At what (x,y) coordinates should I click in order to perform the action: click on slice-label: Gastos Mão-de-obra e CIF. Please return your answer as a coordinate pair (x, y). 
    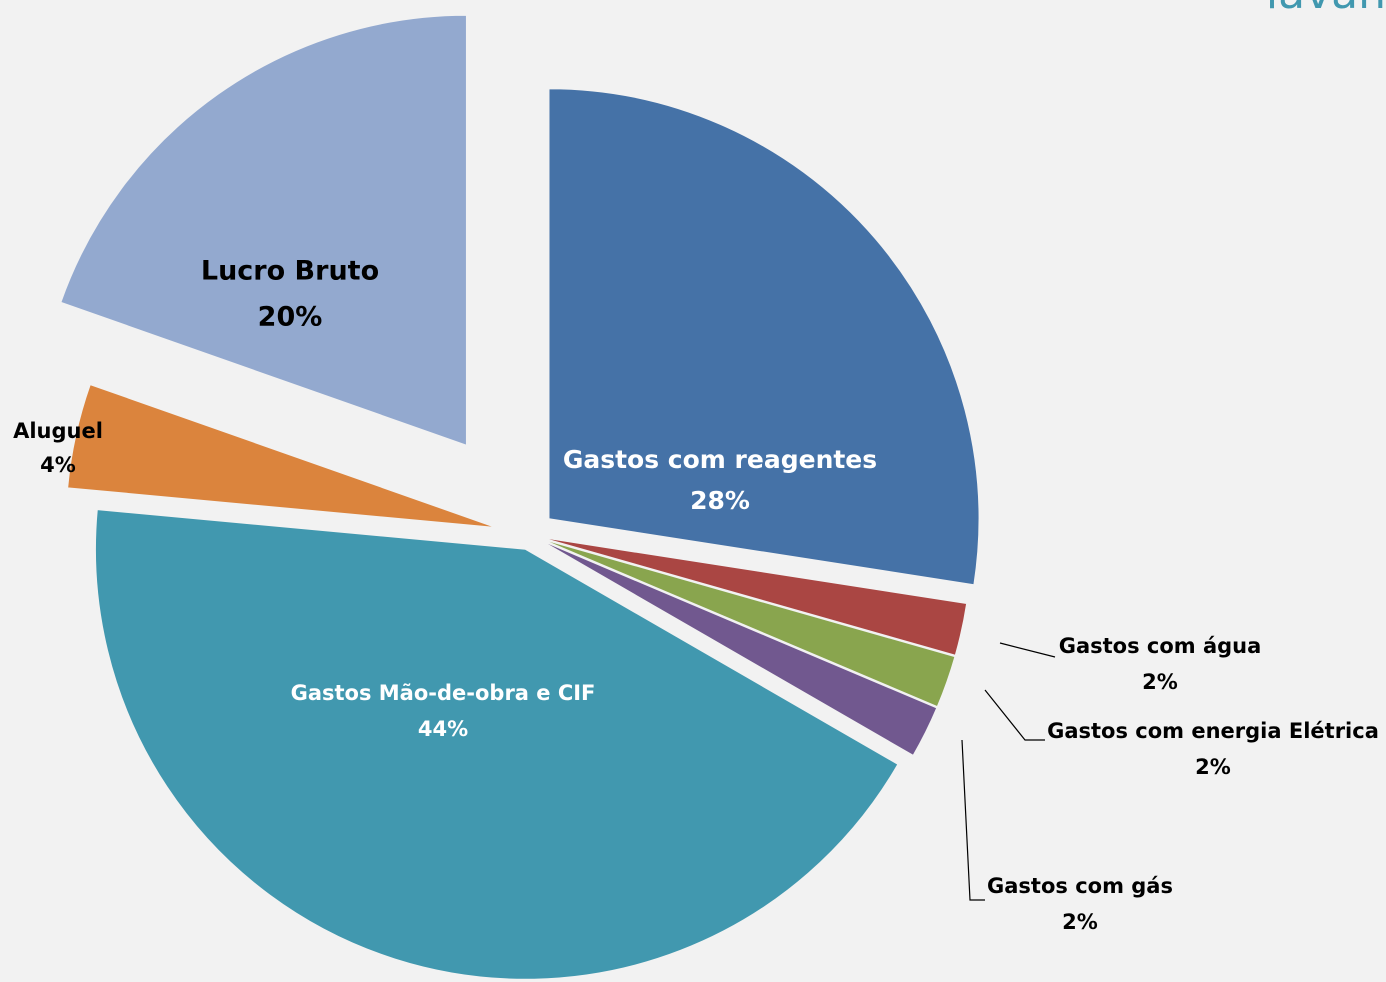
    Looking at the image, I should click on (443, 693).